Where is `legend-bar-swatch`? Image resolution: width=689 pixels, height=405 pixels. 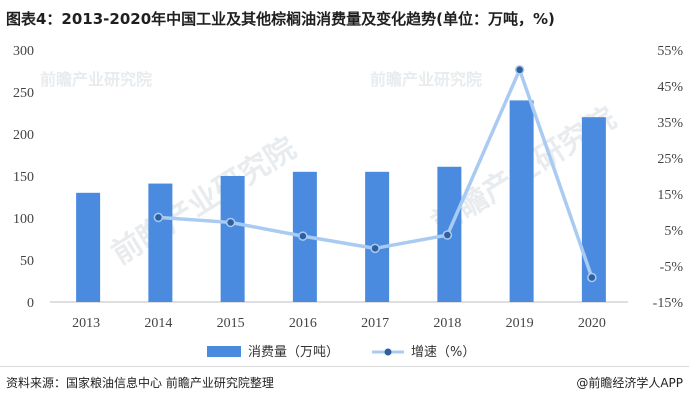 legend-bar-swatch is located at coordinates (224, 351).